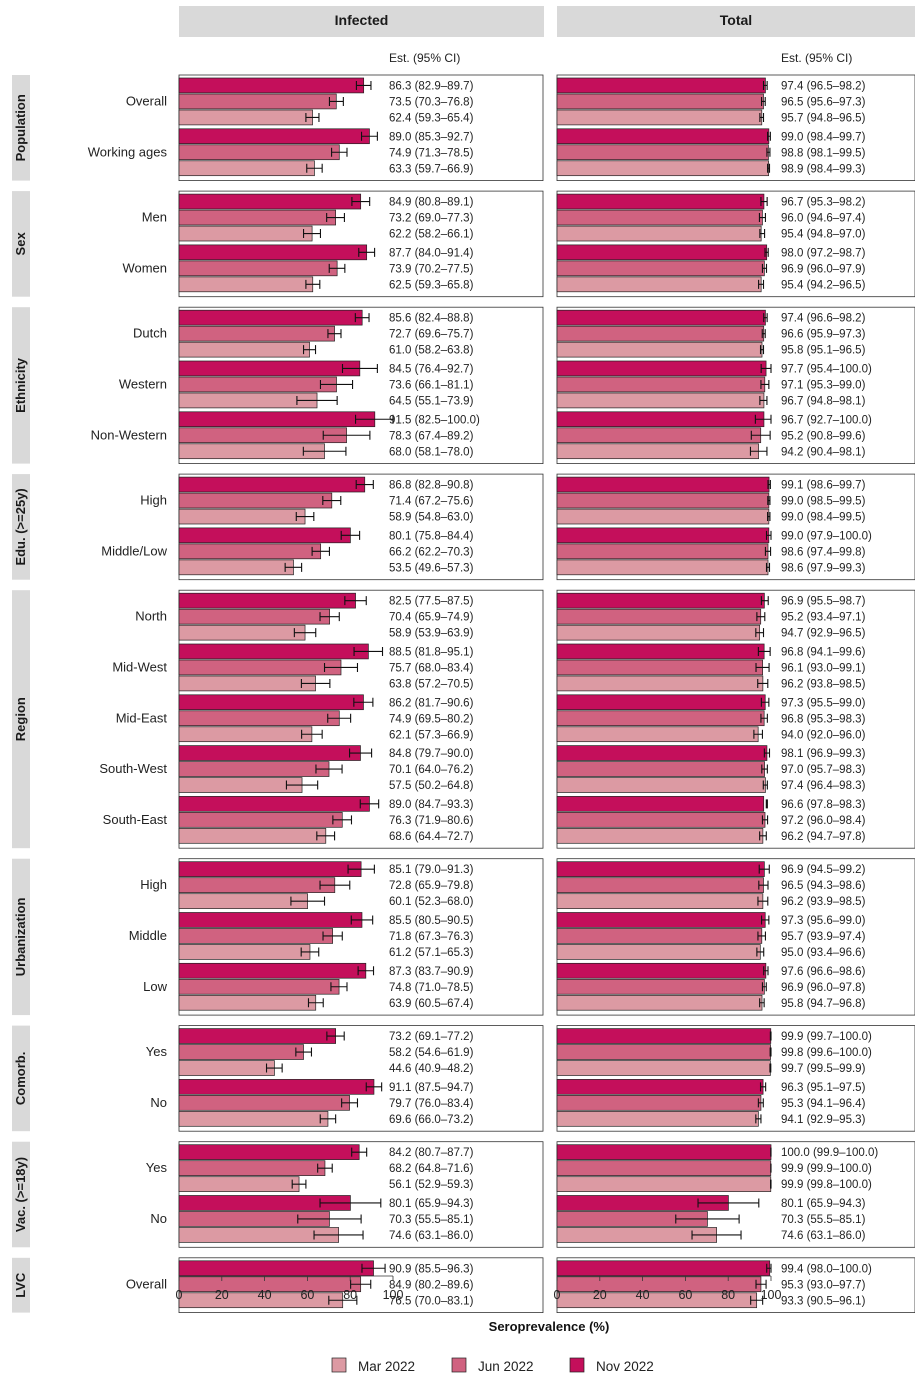 The image size is (915, 1376). What do you see at coordinates (823, 335) in the screenshot?
I see `estimate-label: 96.6 (95.9–97.3)` at bounding box center [823, 335].